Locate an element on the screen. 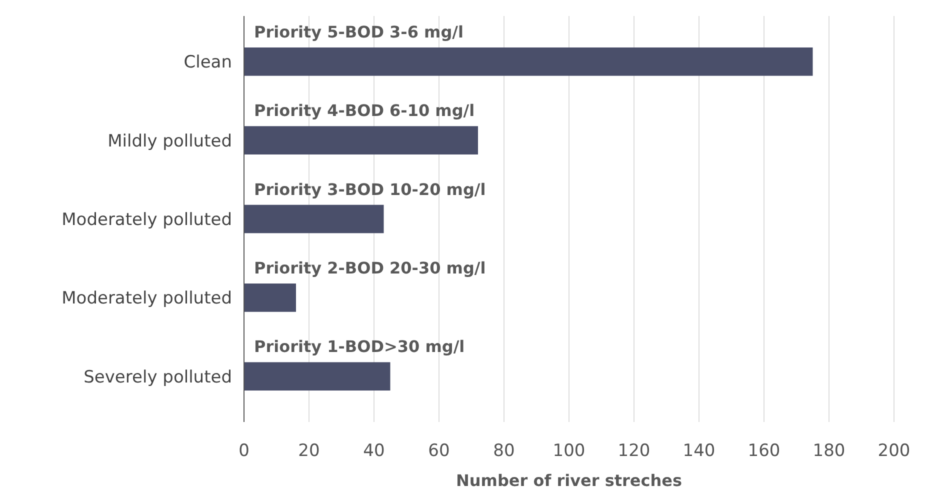  annotation: Priority 2-BOD 20-30 mg/l is located at coordinates (370, 268).